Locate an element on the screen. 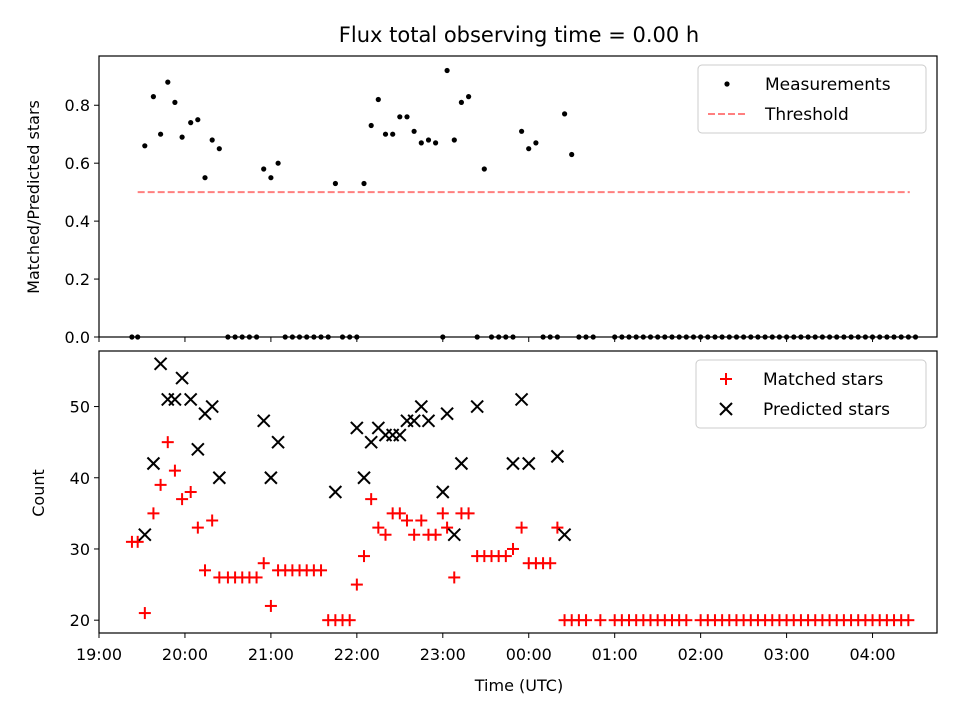 This screenshot has height=720, width=960. legend-matched-marker is located at coordinates (726, 379).